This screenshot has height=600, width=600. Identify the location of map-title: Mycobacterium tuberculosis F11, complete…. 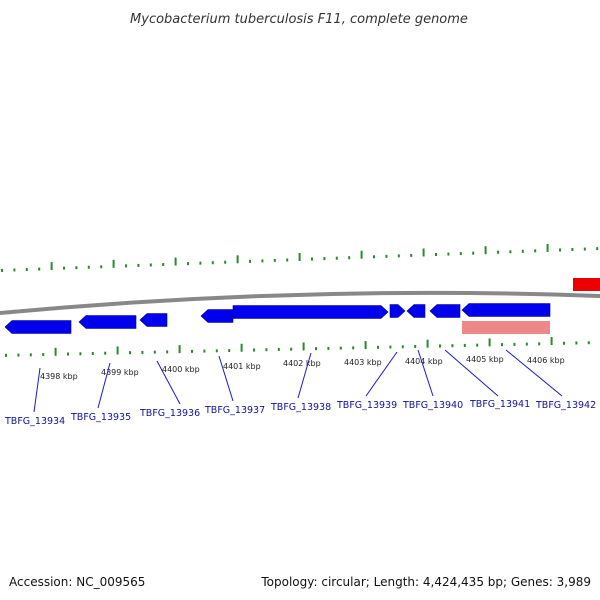
(299, 19).